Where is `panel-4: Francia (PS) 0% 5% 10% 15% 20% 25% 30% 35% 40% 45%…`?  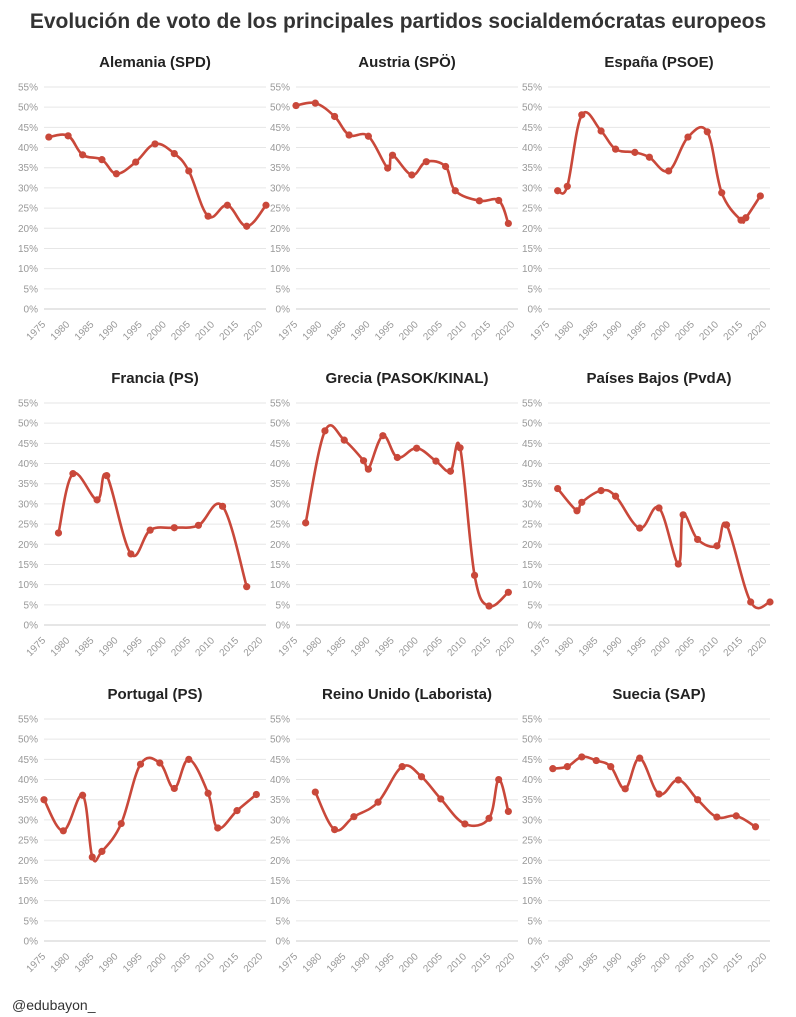
panel-4: Francia (PS) 0% 5% 10% 15% 20% 25% 30% 35% 40% 45%… is located at coordinates (142, 514).